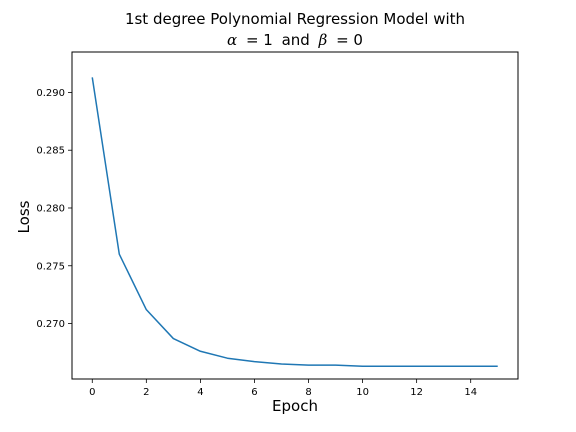 The width and height of the screenshot is (576, 432). What do you see at coordinates (470, 392) in the screenshot?
I see `x-tick-label: 14` at bounding box center [470, 392].